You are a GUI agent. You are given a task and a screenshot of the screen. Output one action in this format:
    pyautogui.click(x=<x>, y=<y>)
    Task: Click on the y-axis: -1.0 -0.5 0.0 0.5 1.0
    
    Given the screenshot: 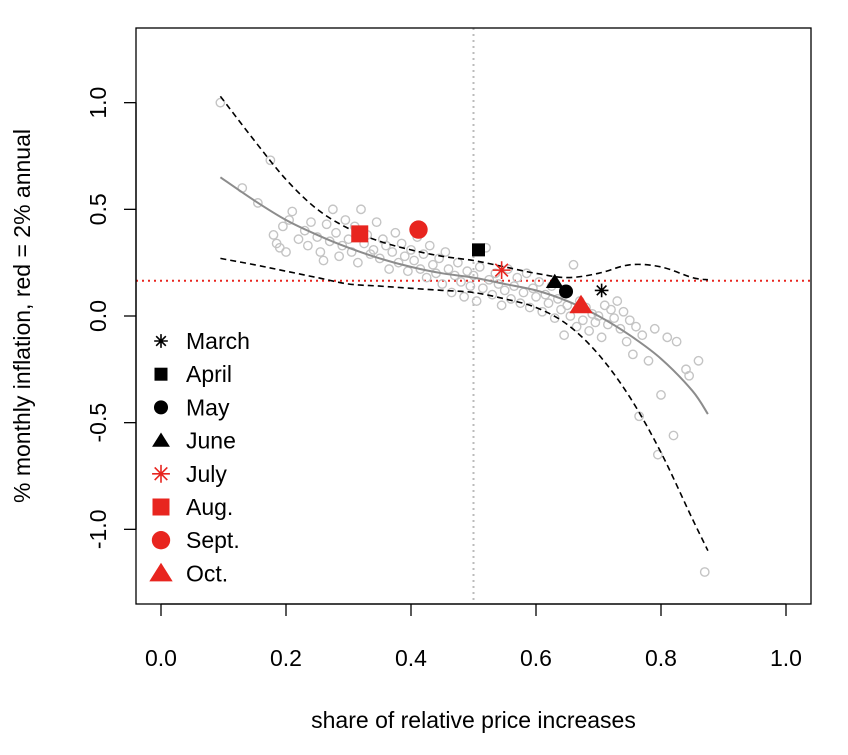 What is the action you would take?
    pyautogui.click(x=111, y=318)
    